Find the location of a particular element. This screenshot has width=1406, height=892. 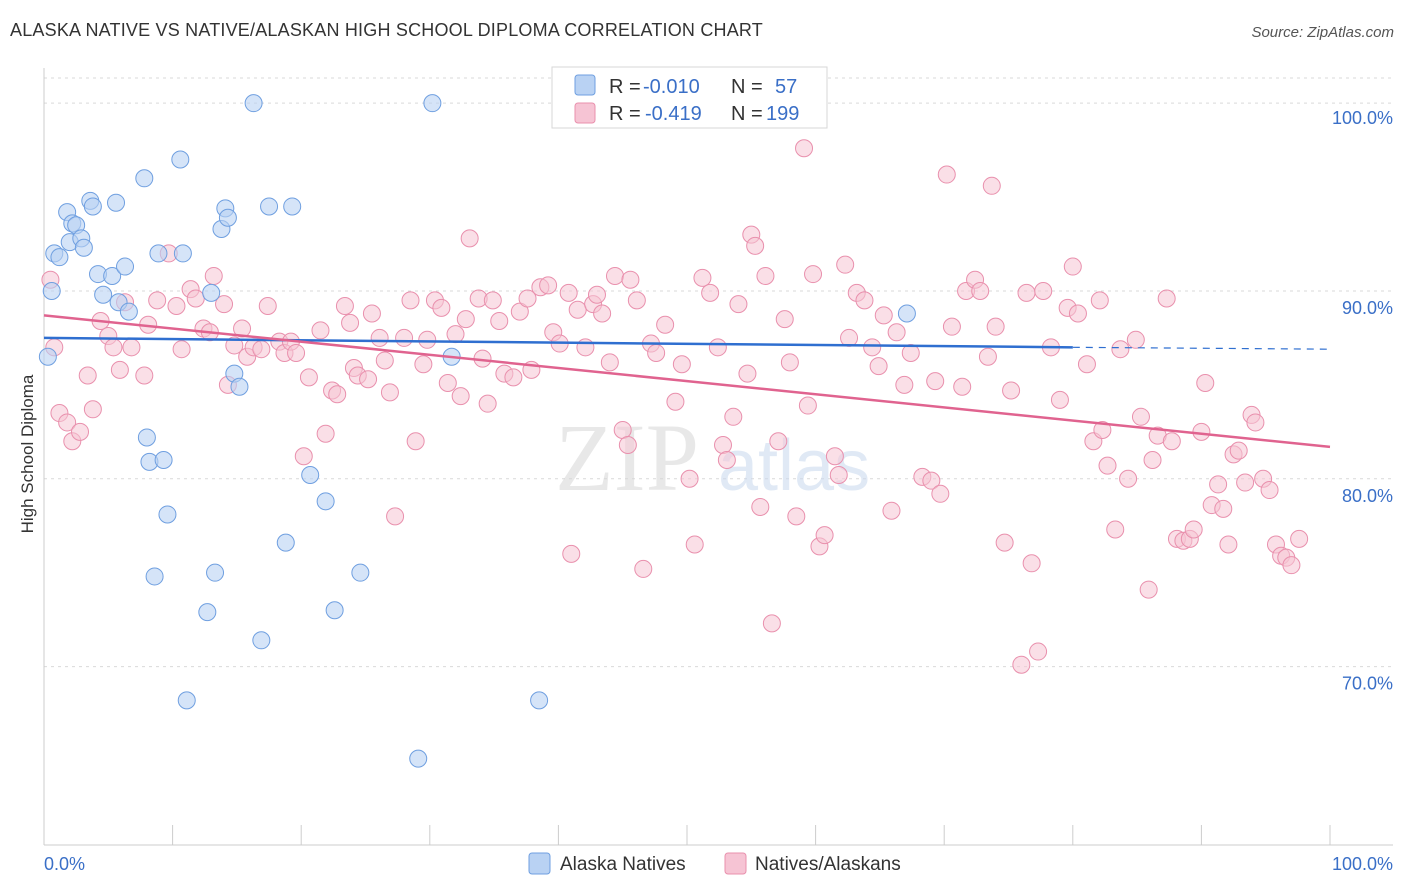

x-tick-label: 100.0% is located at coordinates (1362, 864).